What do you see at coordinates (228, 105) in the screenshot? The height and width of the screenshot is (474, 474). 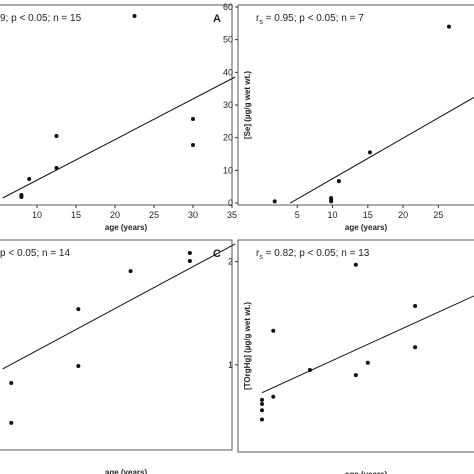 I see `y-tick-label: 30` at bounding box center [228, 105].